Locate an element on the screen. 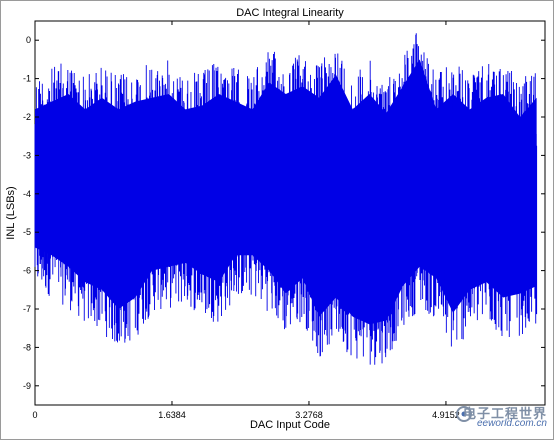 This screenshot has height=441, width=554. x-tick-label: 3.2768 is located at coordinates (309, 415).